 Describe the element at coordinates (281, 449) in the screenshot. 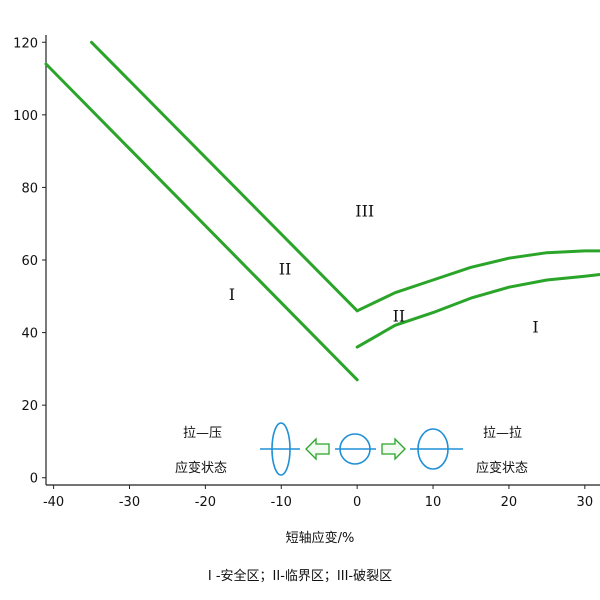

I see `inset-left-ellipse-icon` at that location.